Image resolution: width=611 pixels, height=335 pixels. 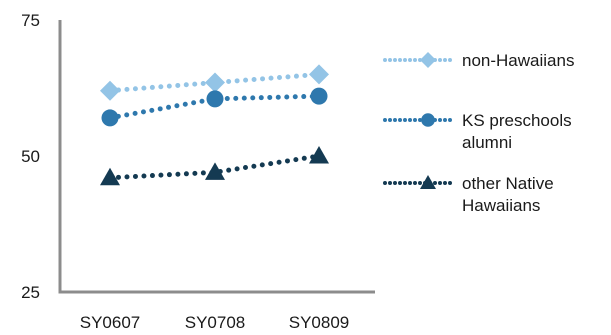 I want to click on x-tick-label: SY0809, so click(x=319, y=322).